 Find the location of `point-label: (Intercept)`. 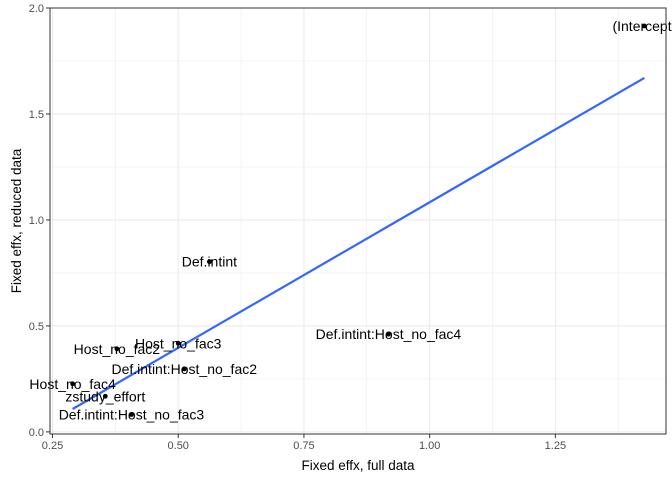

point-label: (Intercept) is located at coordinates (642, 26).